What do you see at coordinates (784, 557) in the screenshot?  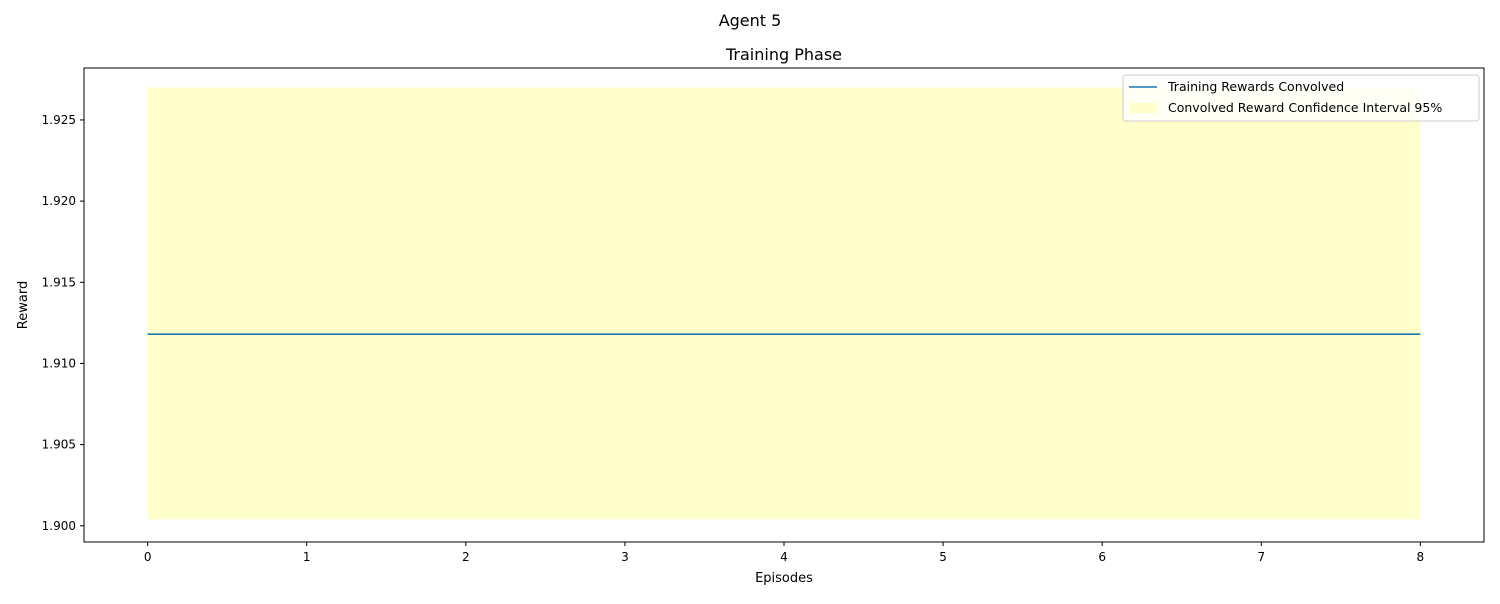 I see `x-tick-label: 4` at bounding box center [784, 557].